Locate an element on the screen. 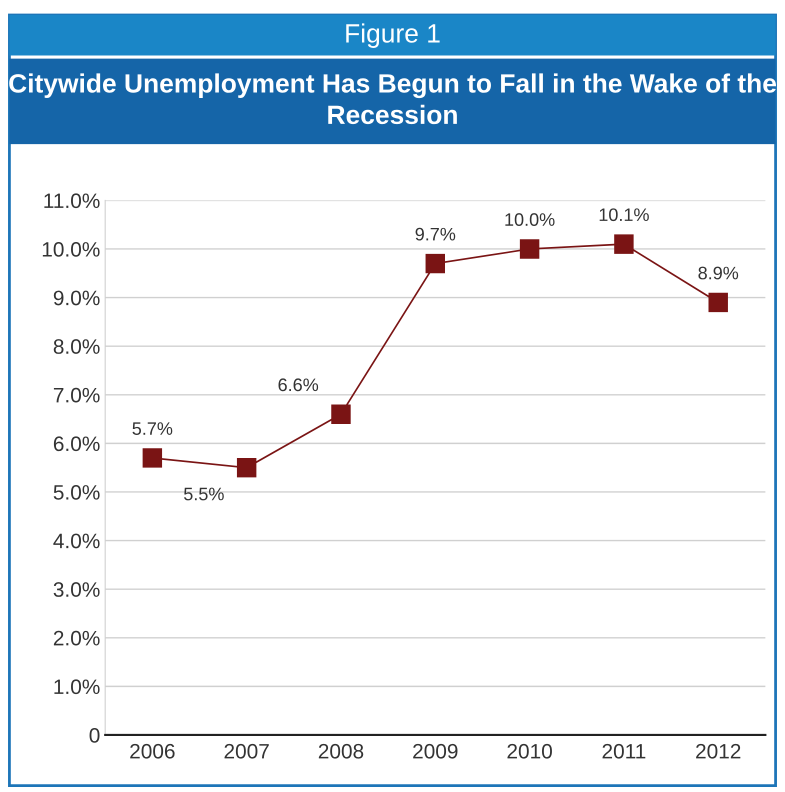 This screenshot has width=785, height=792. x-tick-label: 2010 is located at coordinates (529, 751).